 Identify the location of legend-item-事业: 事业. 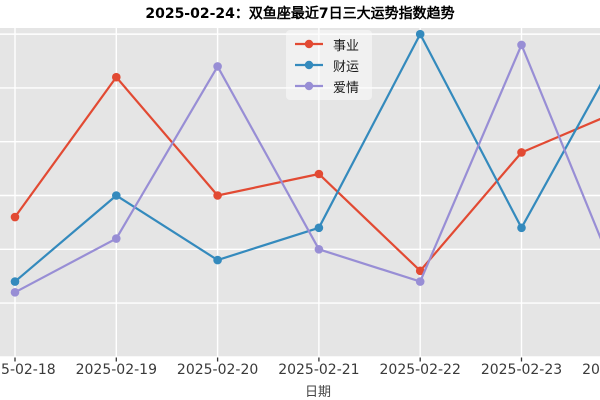
(326, 44).